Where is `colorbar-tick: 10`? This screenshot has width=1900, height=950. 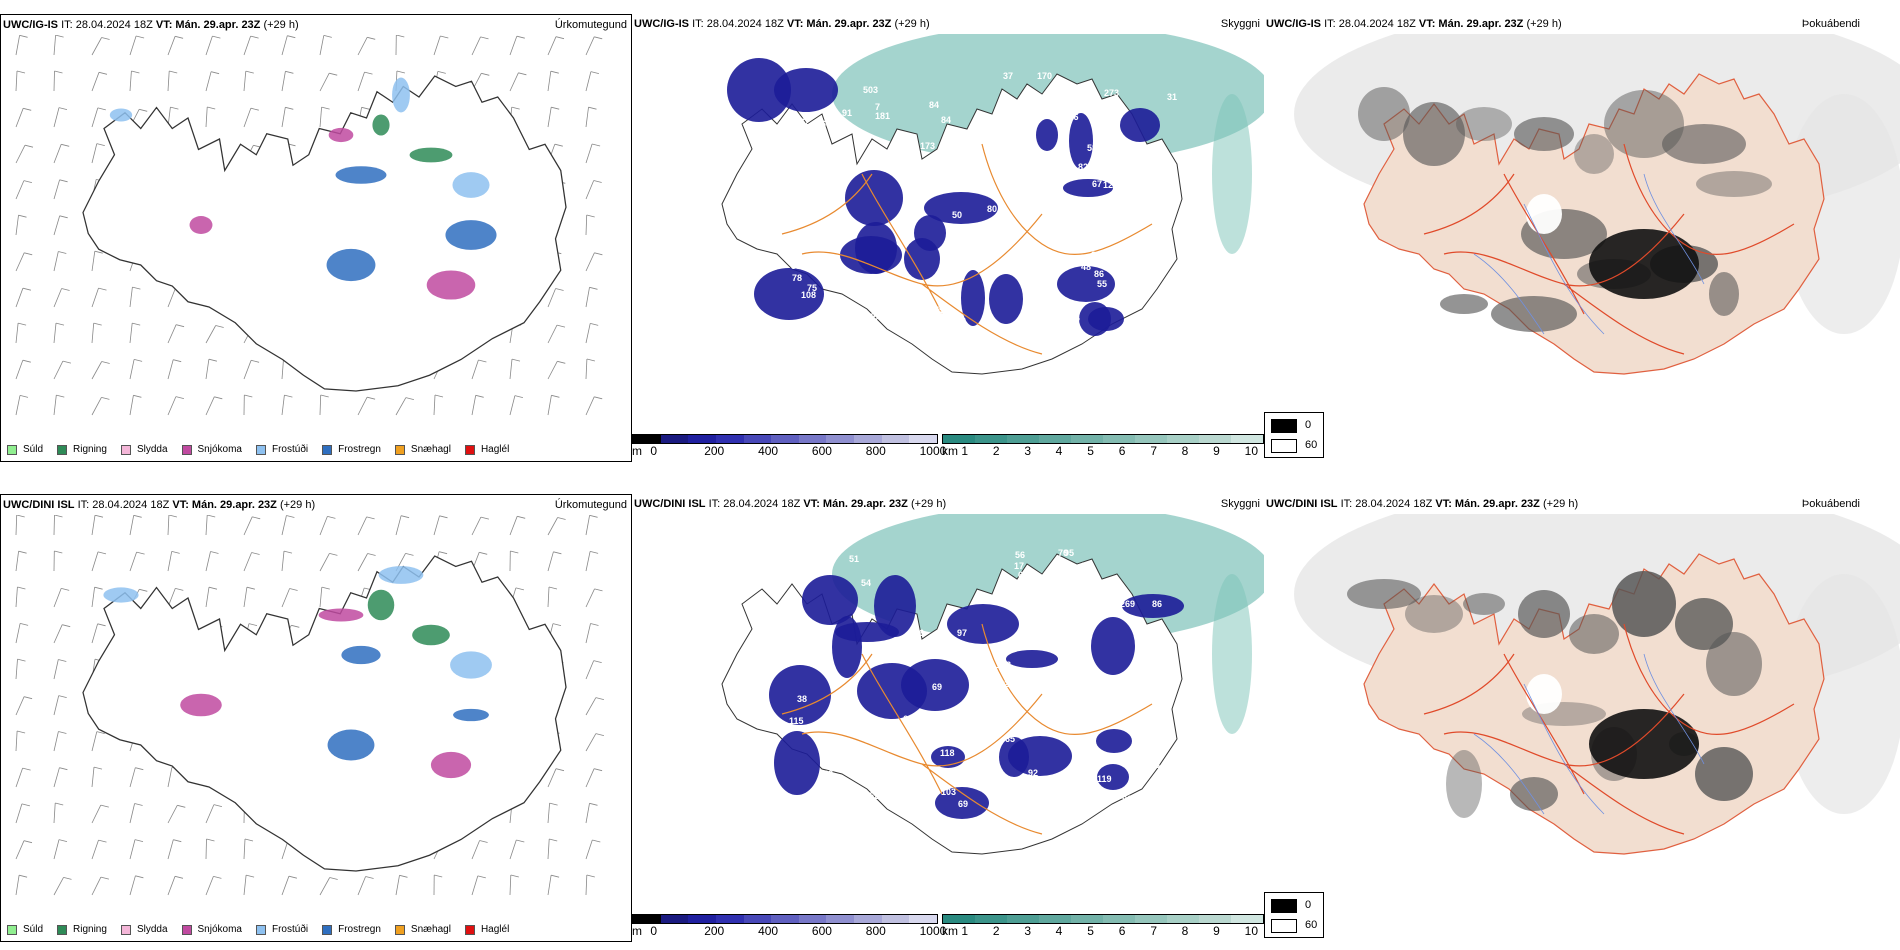
colorbar-tick: 10 is located at coordinates (1251, 451).